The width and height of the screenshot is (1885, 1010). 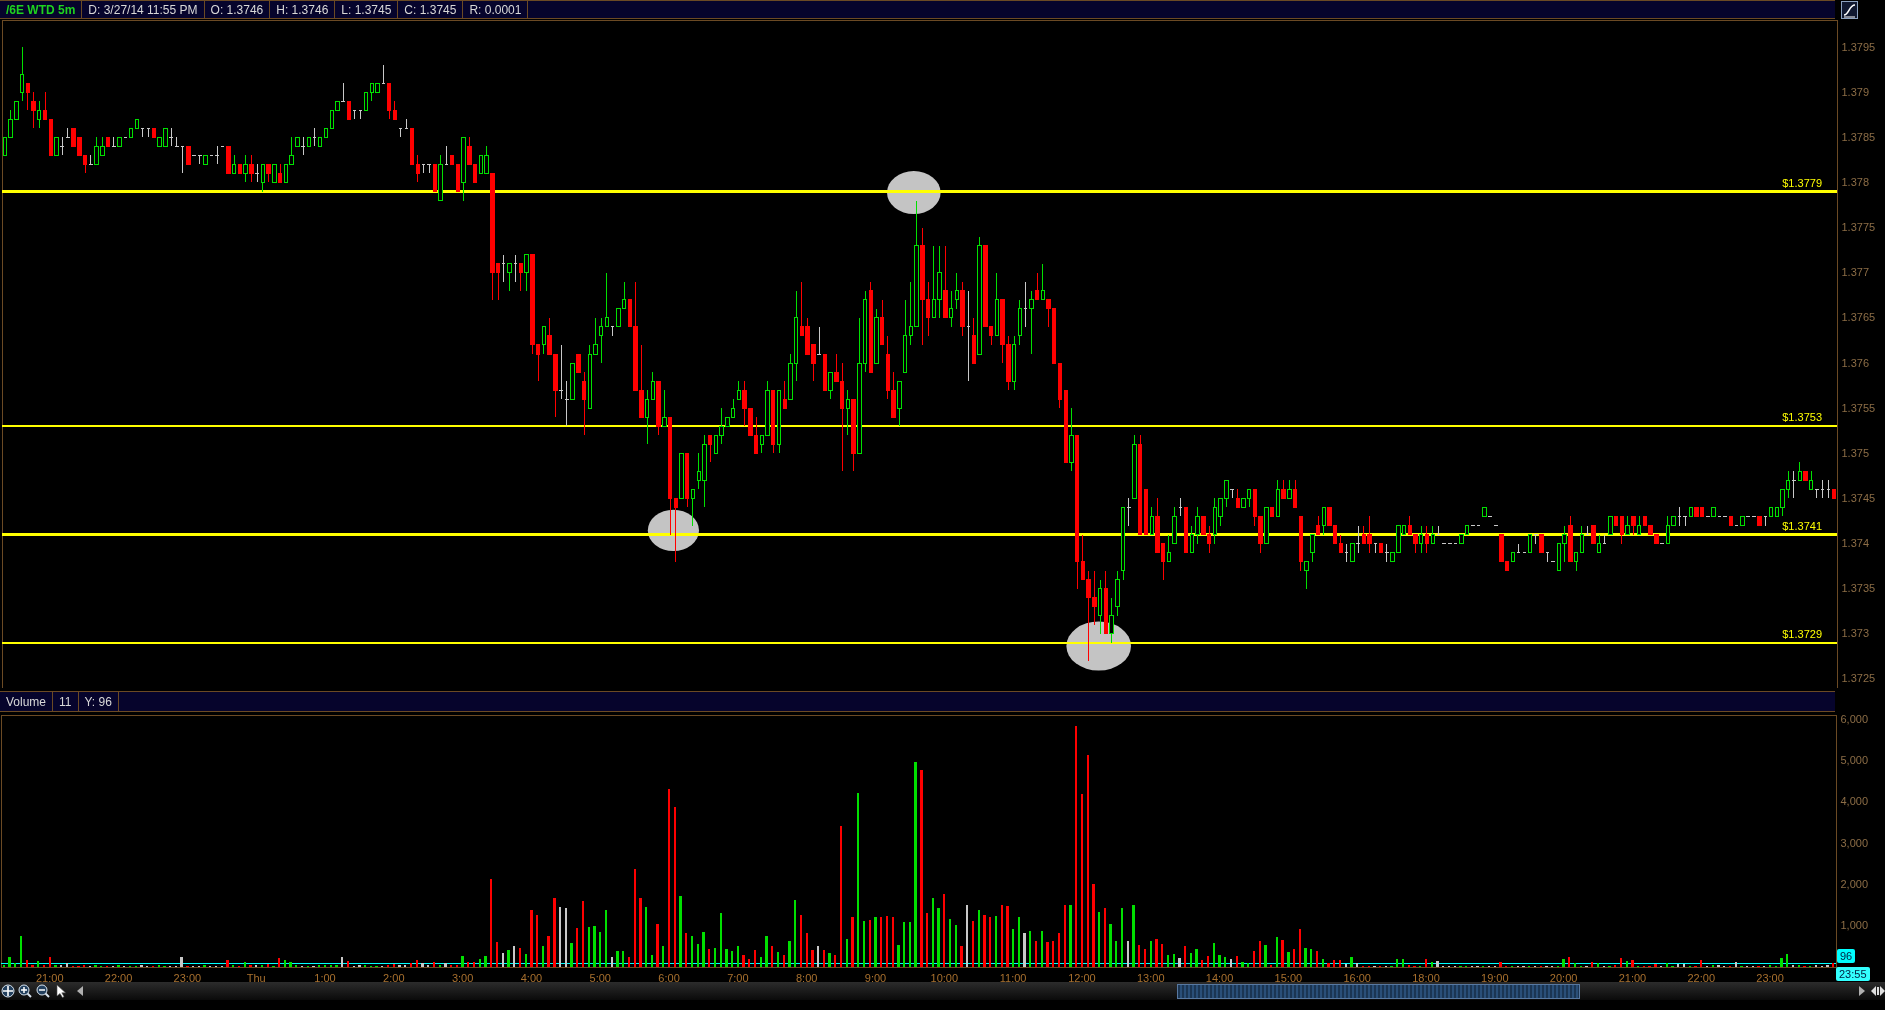 What do you see at coordinates (1855, 633) in the screenshot?
I see `y-tick-label: 1.373` at bounding box center [1855, 633].